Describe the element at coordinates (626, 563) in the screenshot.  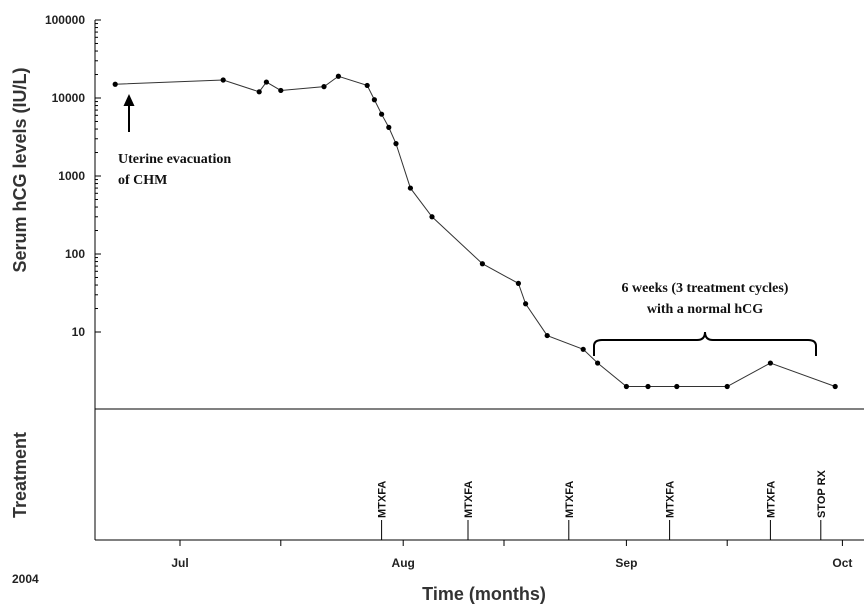
I see `x-tick-label: Sep` at that location.